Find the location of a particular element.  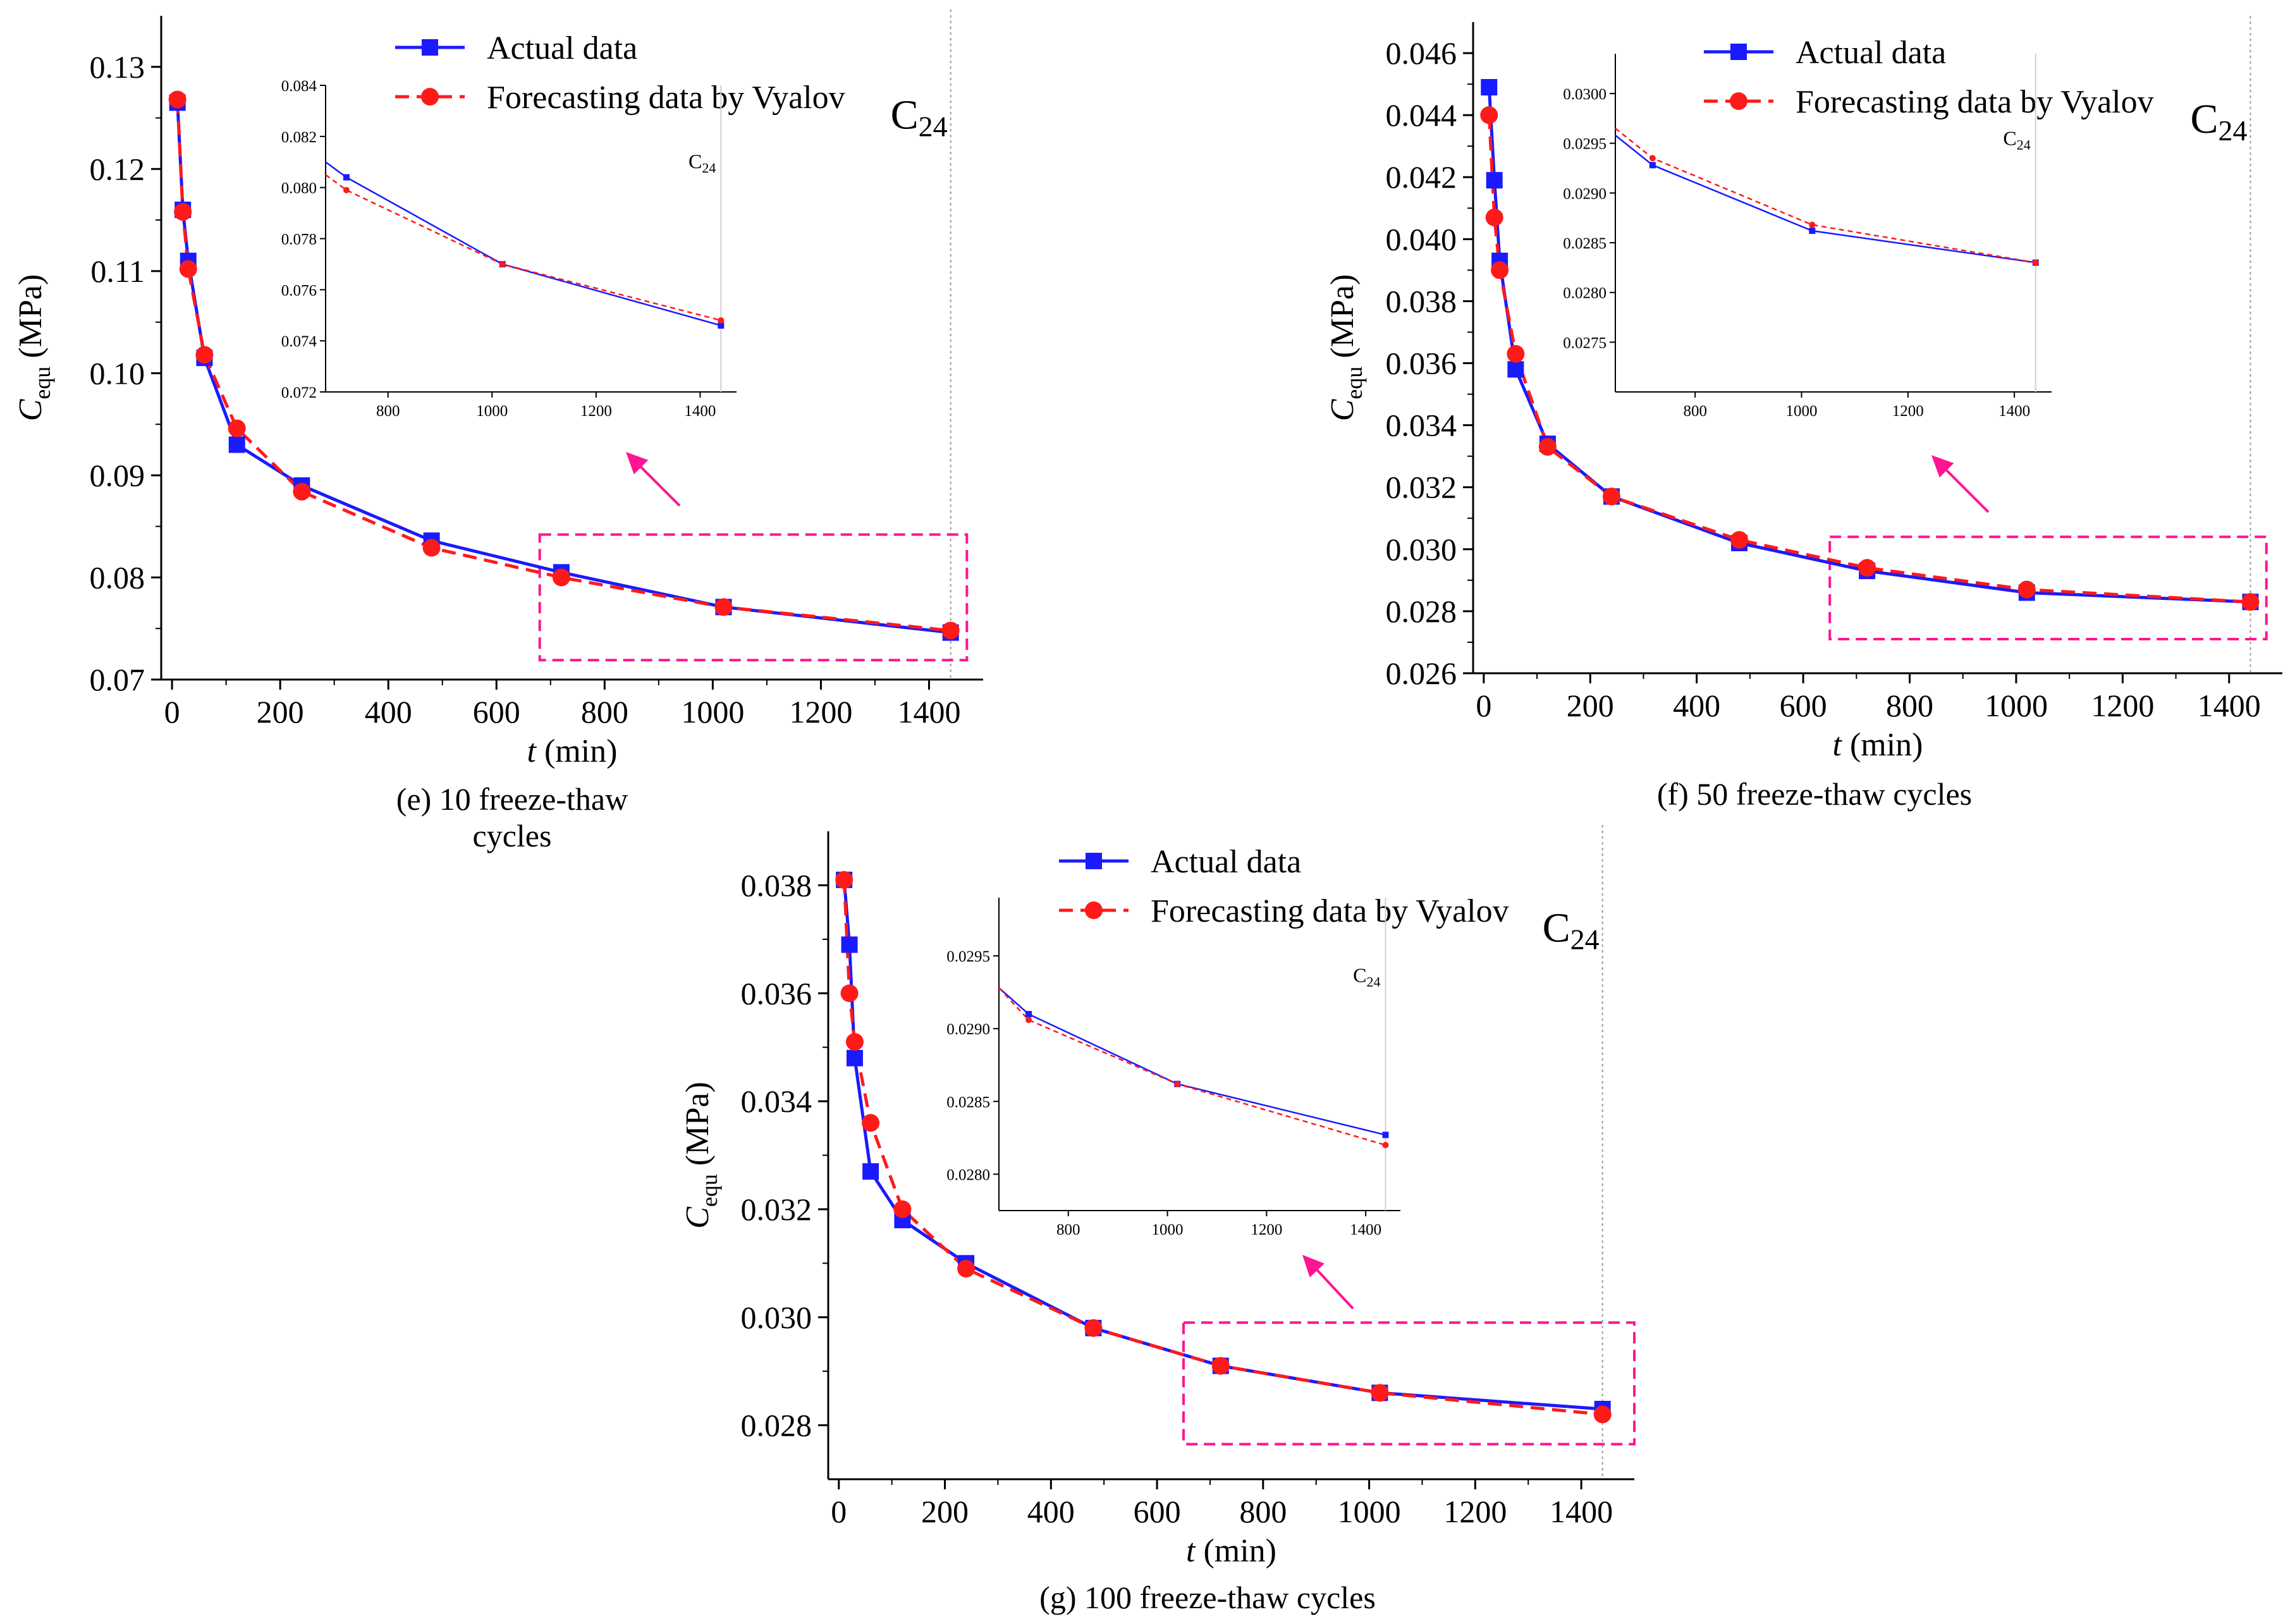

inset-y-tick-label: 0.078 is located at coordinates (299, 239).